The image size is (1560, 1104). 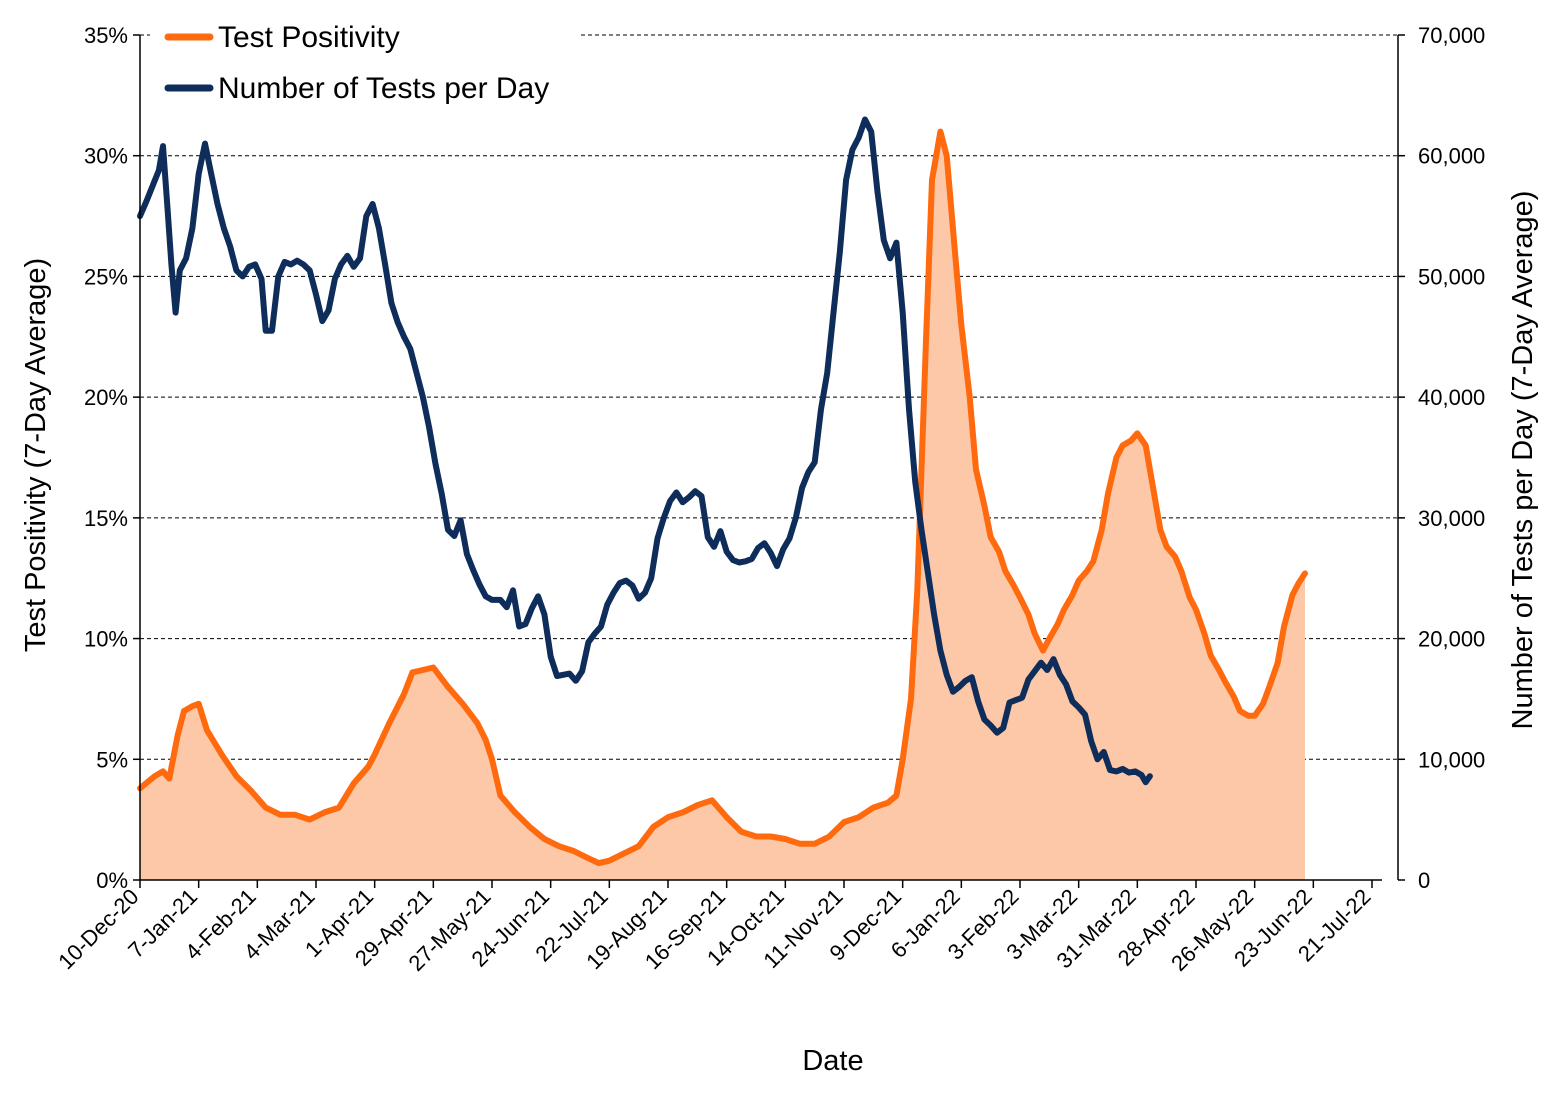 What do you see at coordinates (383, 88) in the screenshot?
I see `legend-label-tests: Number of Tests per Day` at bounding box center [383, 88].